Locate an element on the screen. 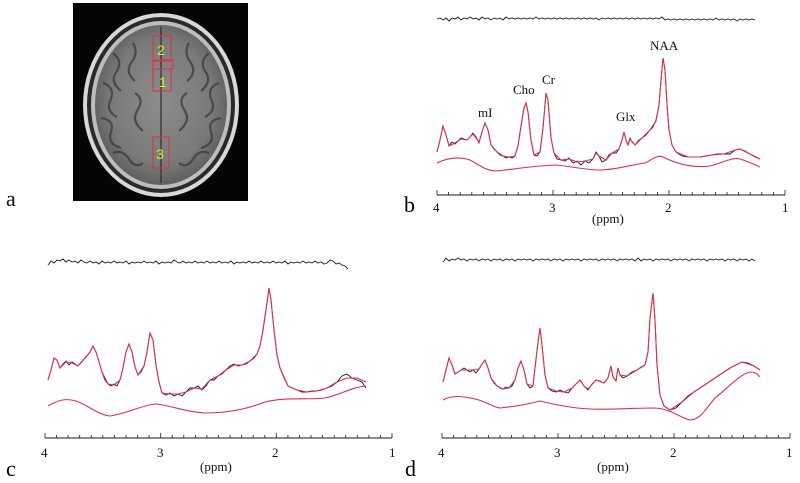  peak-label-cr: Cr is located at coordinates (549, 79).